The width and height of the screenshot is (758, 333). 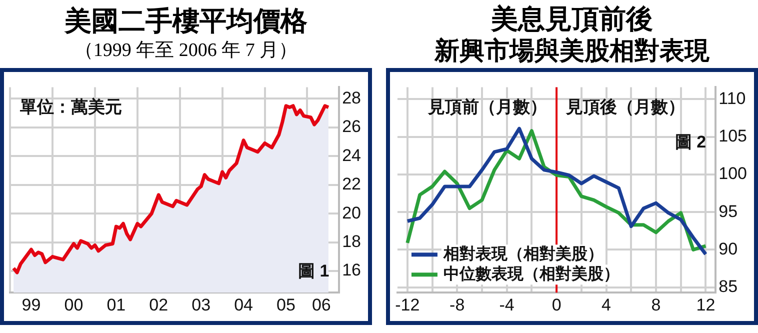 What do you see at coordinates (116, 304) in the screenshot?
I see `x-tick-label: 01` at bounding box center [116, 304].